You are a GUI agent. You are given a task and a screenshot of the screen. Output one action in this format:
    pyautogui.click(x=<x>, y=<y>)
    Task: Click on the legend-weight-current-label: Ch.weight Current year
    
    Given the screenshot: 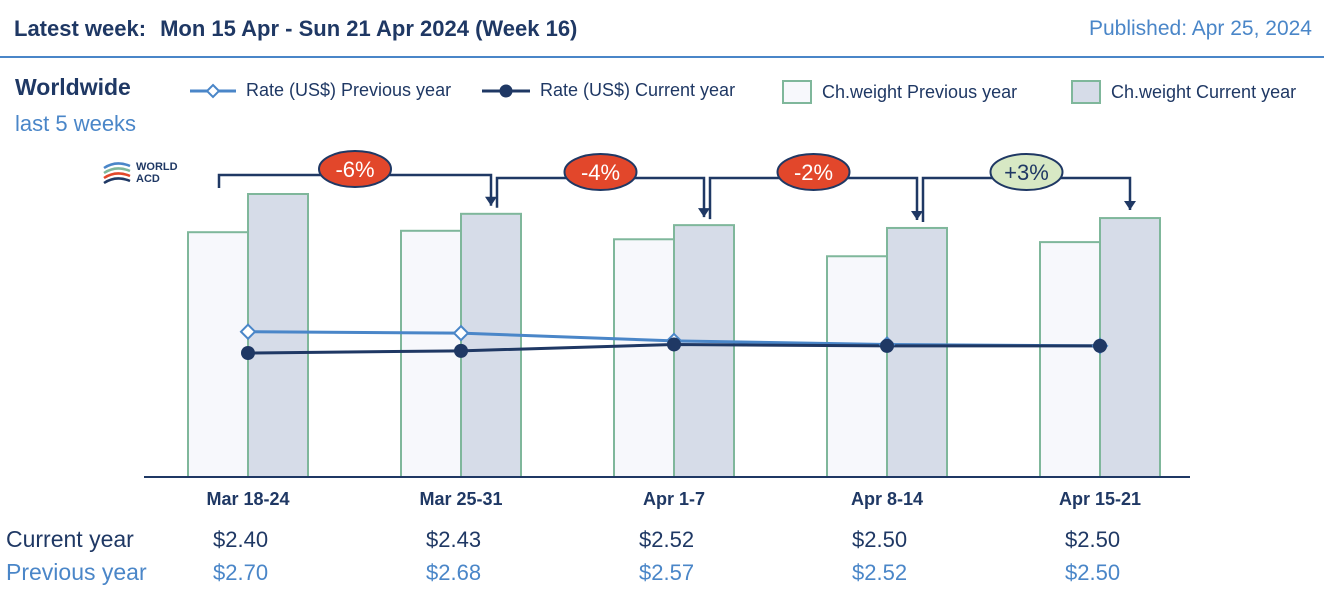 What is the action you would take?
    pyautogui.click(x=1204, y=91)
    